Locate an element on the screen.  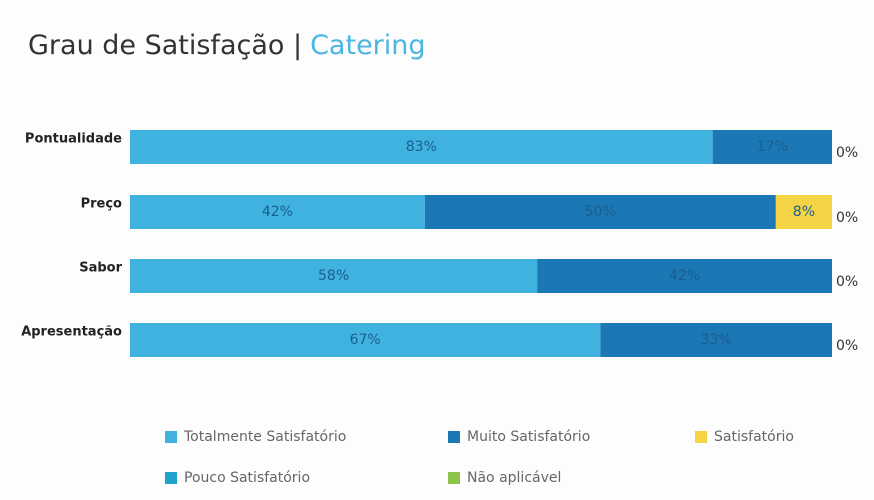
legend-label: Muito Satisfatório is located at coordinates (528, 437).